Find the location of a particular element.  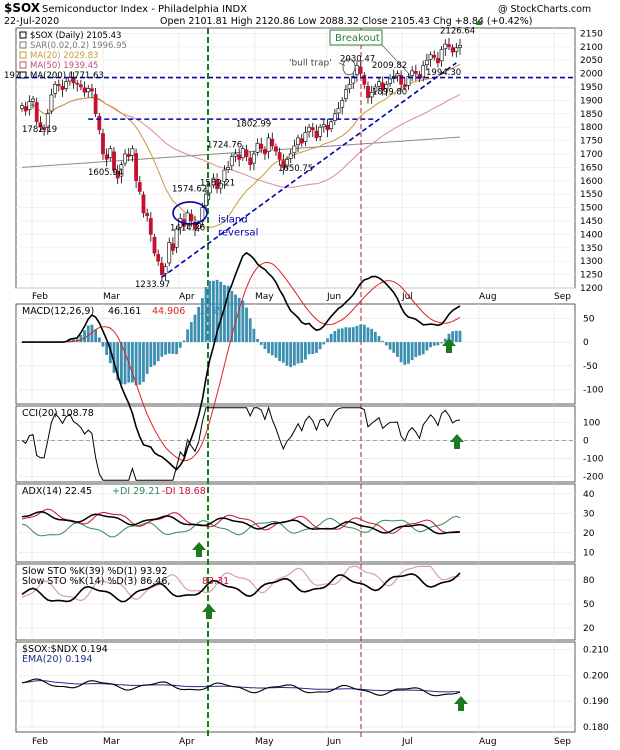

breakout-pointer is located at coordinates (396, 60).